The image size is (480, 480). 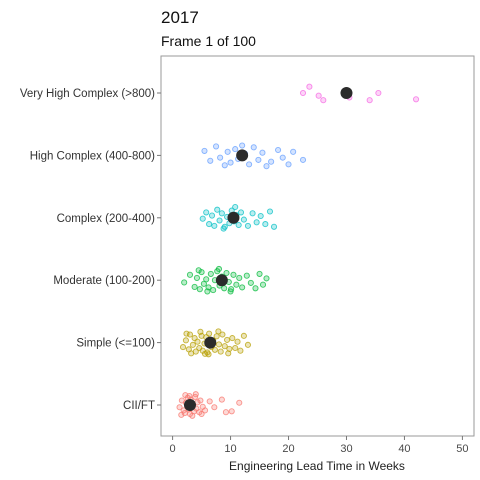 What do you see at coordinates (319, 445) in the screenshot?
I see `x-axis: 0 10 20 30 40 50` at bounding box center [319, 445].